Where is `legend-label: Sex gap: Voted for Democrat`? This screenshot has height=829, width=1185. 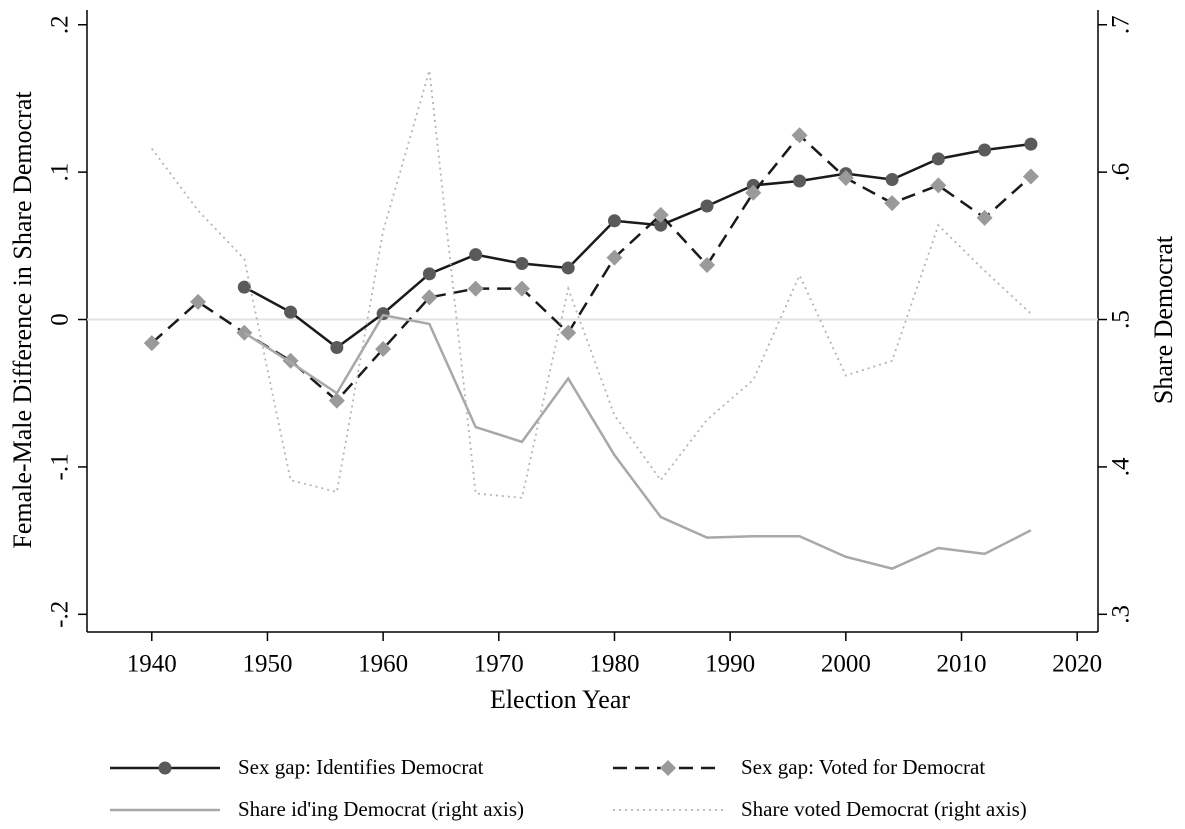 legend-label: Sex gap: Voted for Democrat is located at coordinates (863, 767).